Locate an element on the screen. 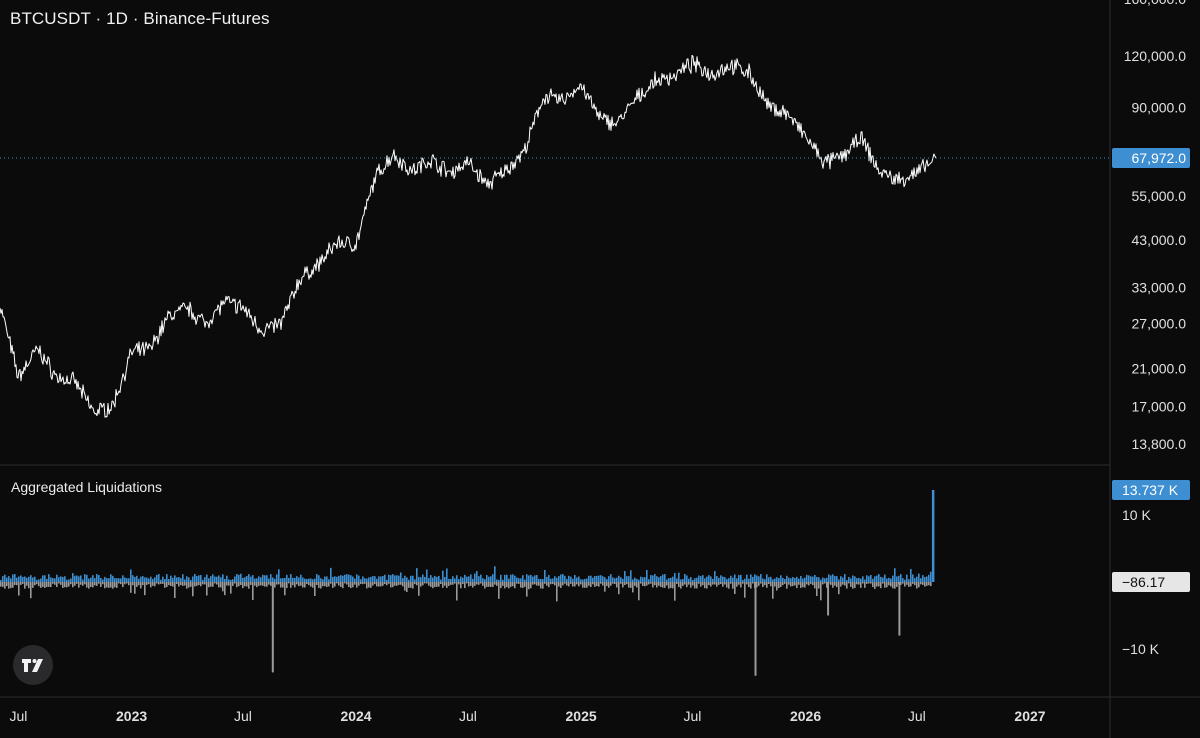 This screenshot has height=738, width=1200. long-liquidation-peak-bar is located at coordinates (933, 536).